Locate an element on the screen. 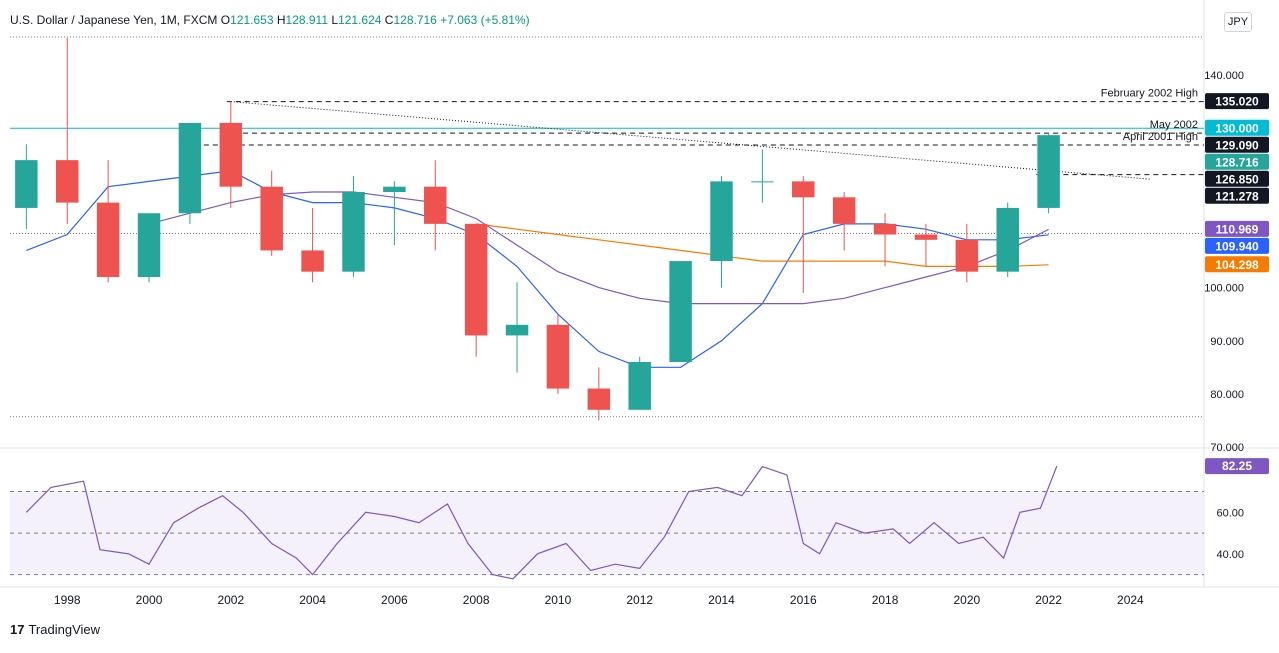 This screenshot has width=1279, height=653. ma-purple-line is located at coordinates (598, 248).